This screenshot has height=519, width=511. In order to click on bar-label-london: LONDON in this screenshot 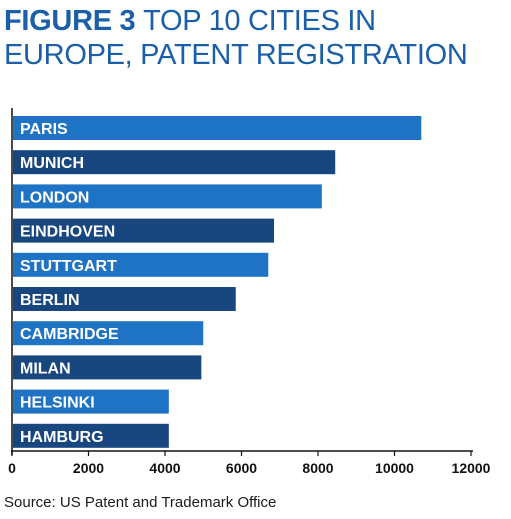, I will do `click(54, 197)`.